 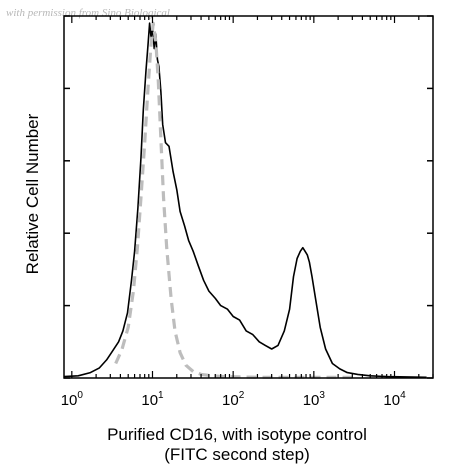 I want to click on x-axis-title-line-2: (FITC second step), so click(x=237, y=454).